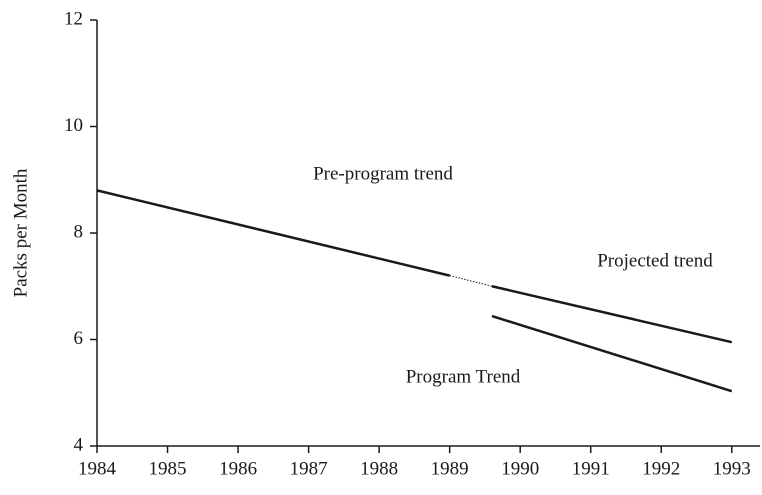 The height and width of the screenshot is (495, 762). Describe the element at coordinates (73, 125) in the screenshot. I see `y-tick-label: 10` at that location.